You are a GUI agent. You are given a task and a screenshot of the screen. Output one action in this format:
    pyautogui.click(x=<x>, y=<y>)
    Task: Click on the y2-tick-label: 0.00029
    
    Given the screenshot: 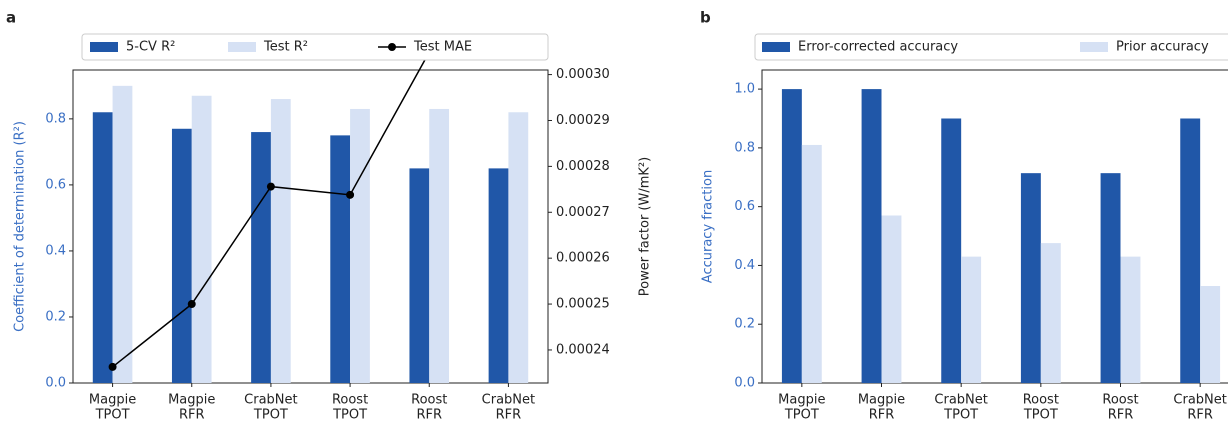 What is the action you would take?
    pyautogui.click(x=583, y=120)
    